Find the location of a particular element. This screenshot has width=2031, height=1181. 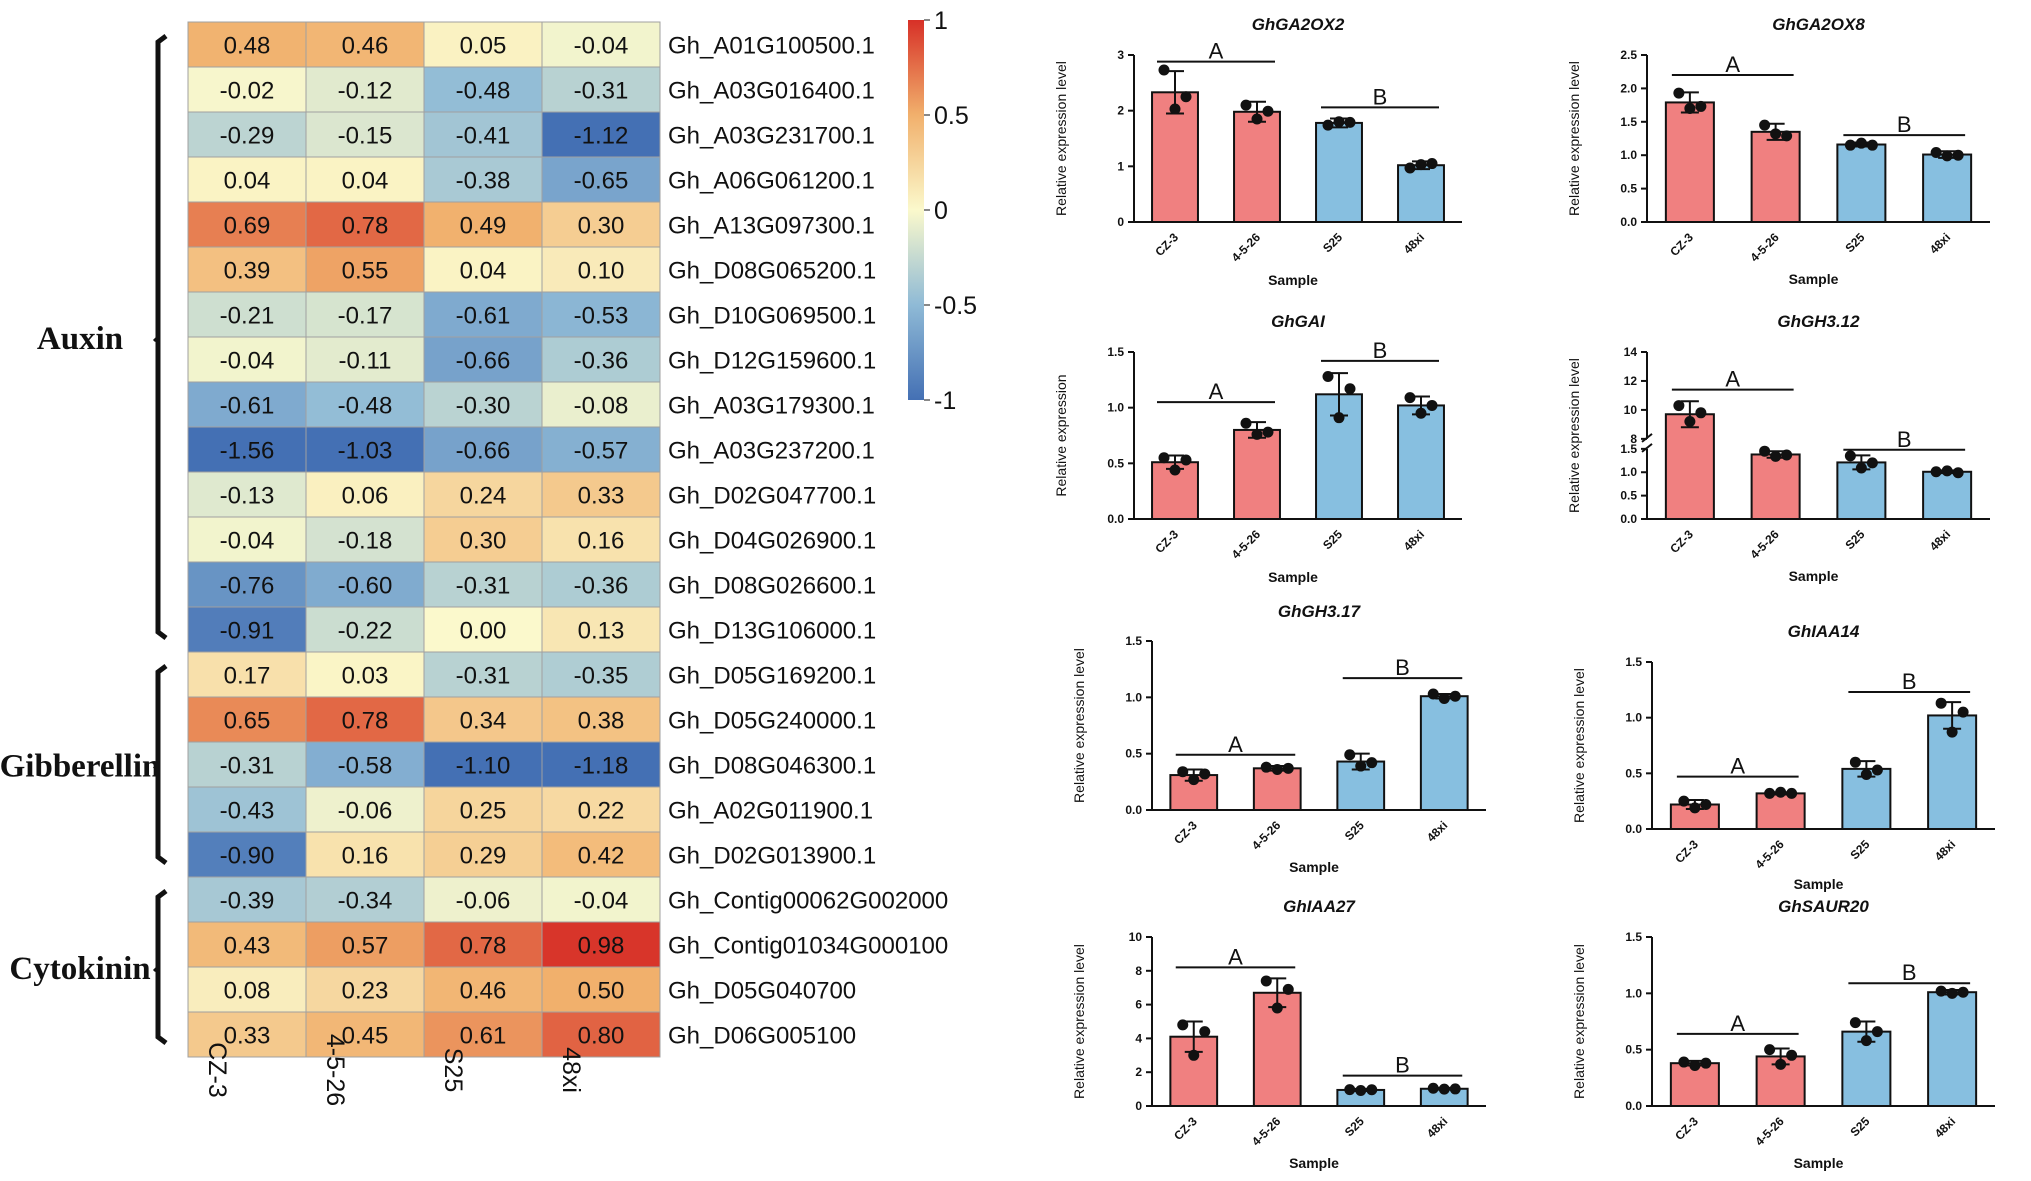

chart-title: GhGH3.12 is located at coordinates (1818, 321).